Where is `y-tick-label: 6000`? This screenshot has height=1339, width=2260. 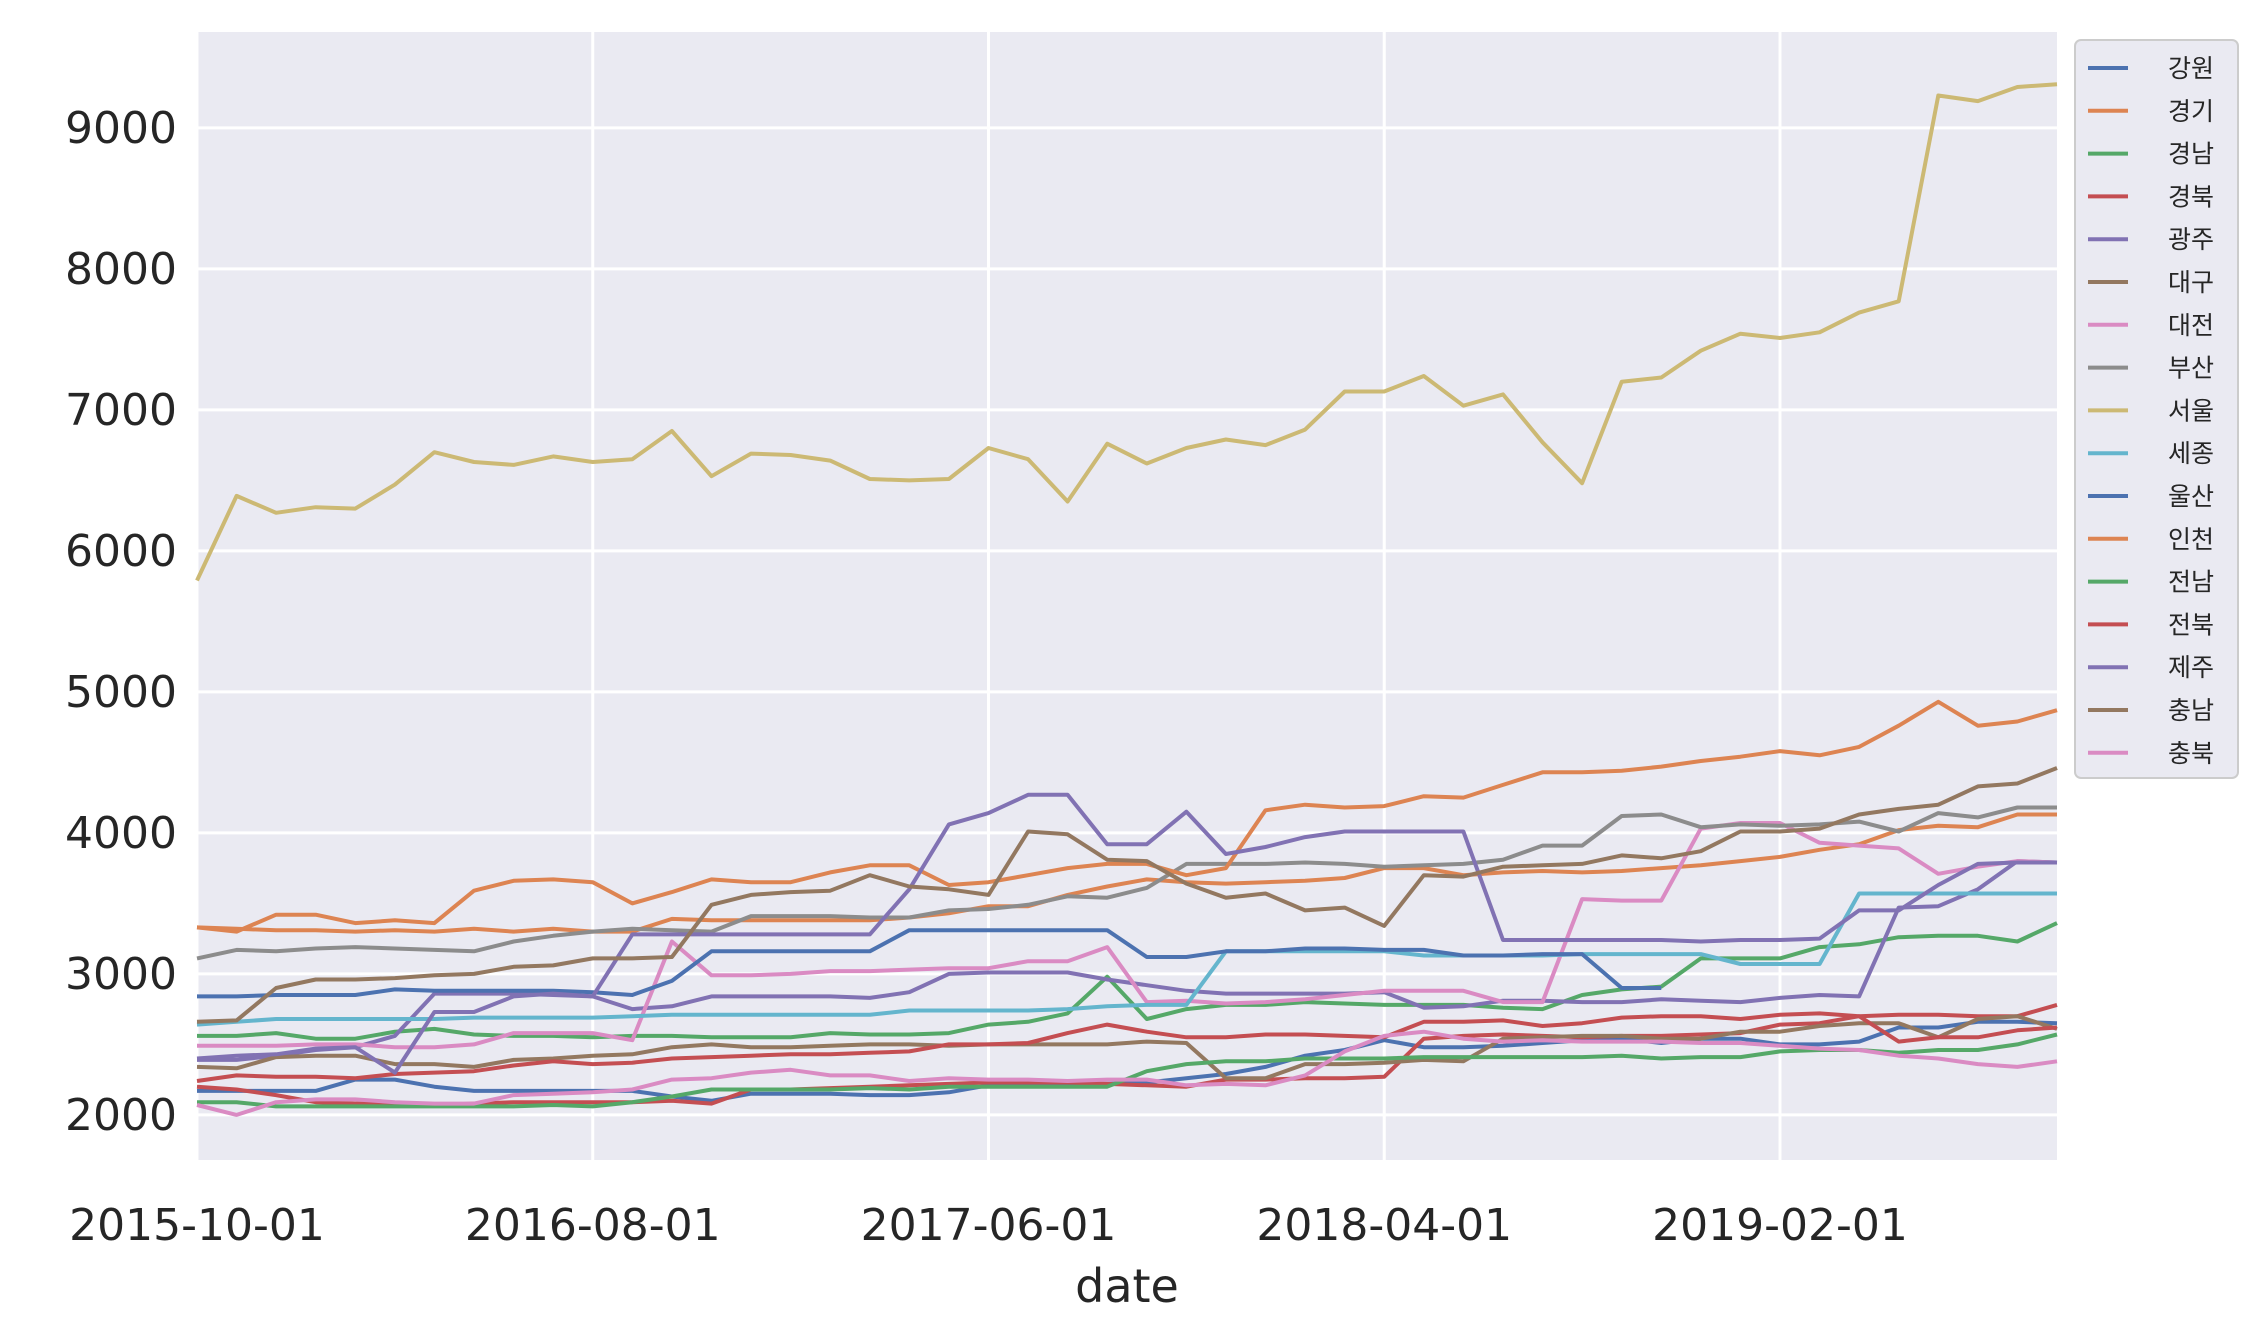
y-tick-label: 6000 is located at coordinates (121, 551).